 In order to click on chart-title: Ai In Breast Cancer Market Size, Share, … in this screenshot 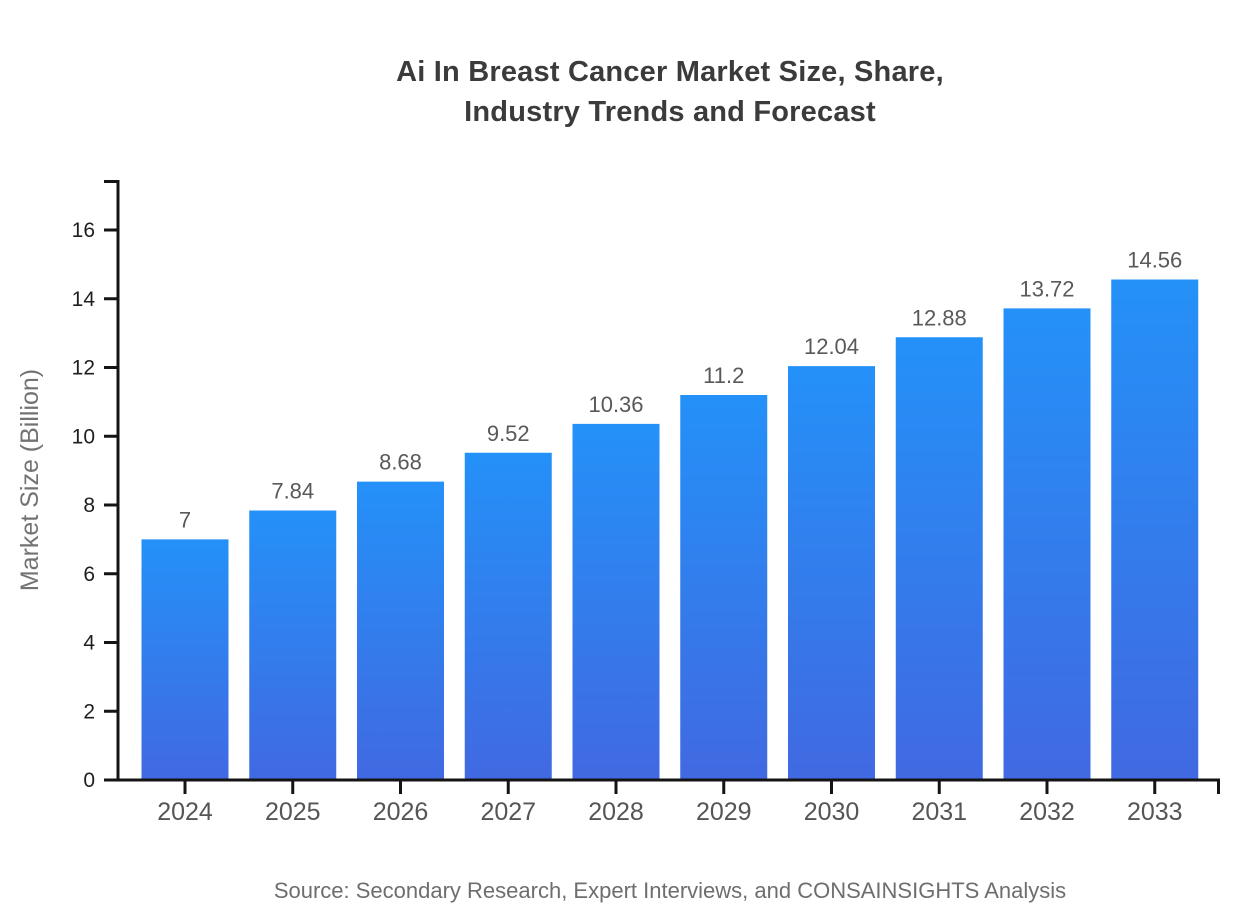, I will do `click(670, 92)`.